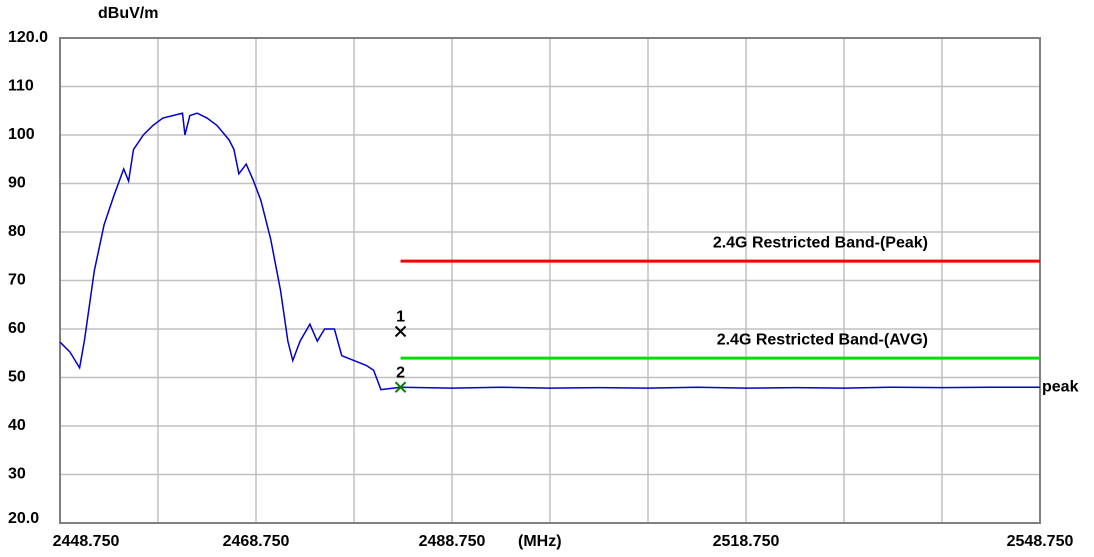  What do you see at coordinates (540, 541) in the screenshot?
I see `x-axis-unit: (MHz)` at bounding box center [540, 541].